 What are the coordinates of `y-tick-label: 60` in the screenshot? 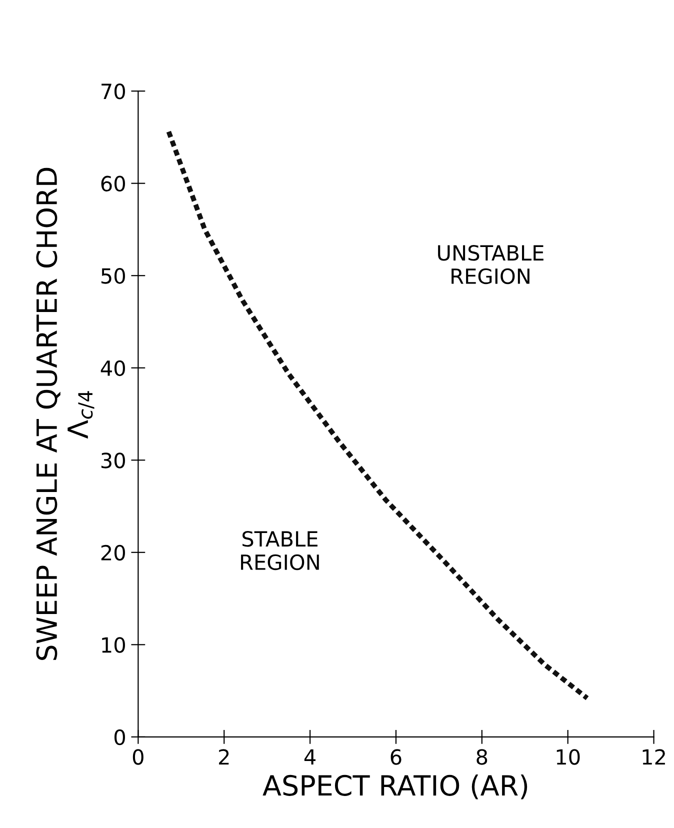 It's located at (113, 184).